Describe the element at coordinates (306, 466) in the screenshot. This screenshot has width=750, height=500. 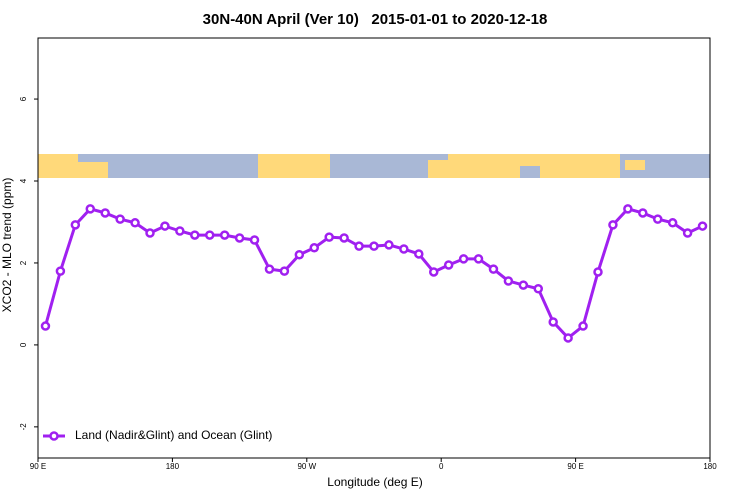
I see `x-tick-label: 90 W` at that location.